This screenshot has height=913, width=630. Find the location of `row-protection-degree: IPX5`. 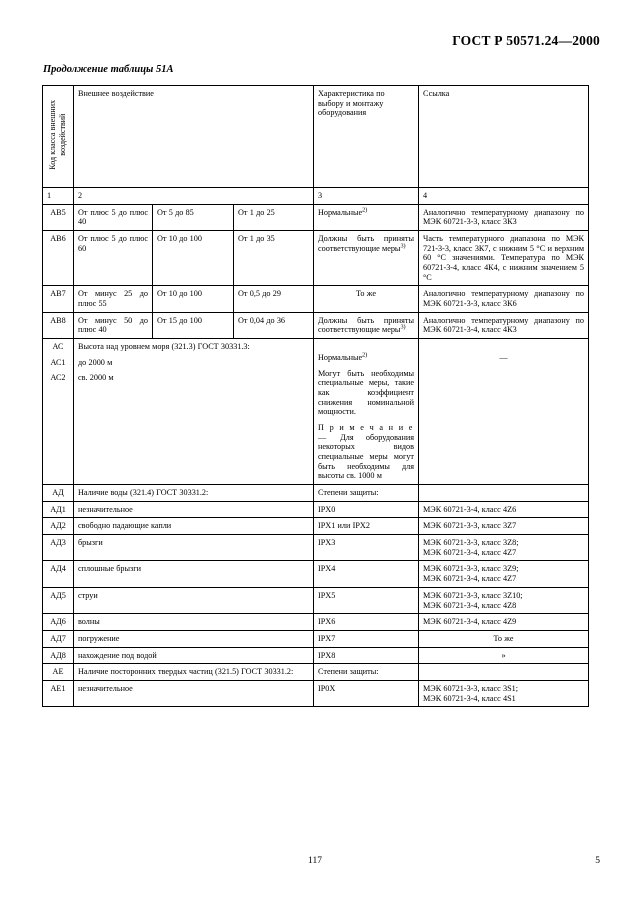

row-protection-degree: IPX5 is located at coordinates (366, 600).